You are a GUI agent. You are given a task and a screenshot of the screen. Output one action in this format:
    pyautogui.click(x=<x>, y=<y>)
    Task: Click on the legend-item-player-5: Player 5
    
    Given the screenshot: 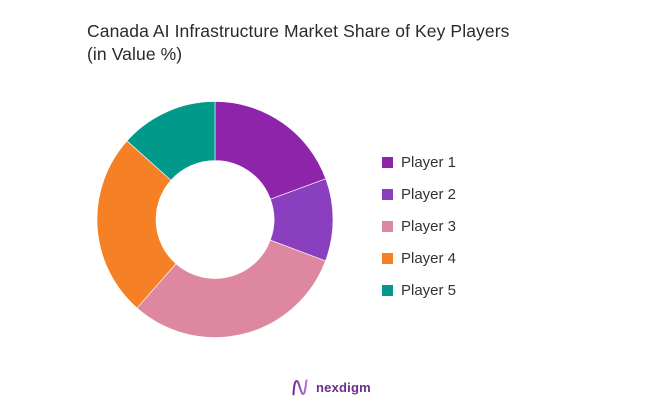 What is the action you would take?
    pyautogui.click(x=419, y=291)
    